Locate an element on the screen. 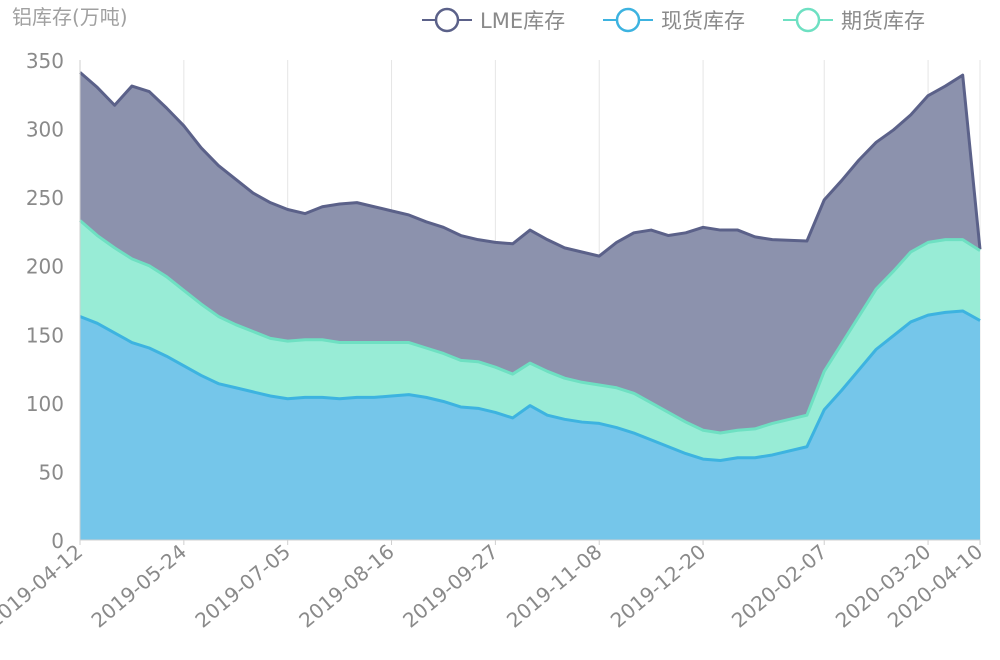 This screenshot has height=660, width=1000. y-tick-label-0: 0 is located at coordinates (57, 541).